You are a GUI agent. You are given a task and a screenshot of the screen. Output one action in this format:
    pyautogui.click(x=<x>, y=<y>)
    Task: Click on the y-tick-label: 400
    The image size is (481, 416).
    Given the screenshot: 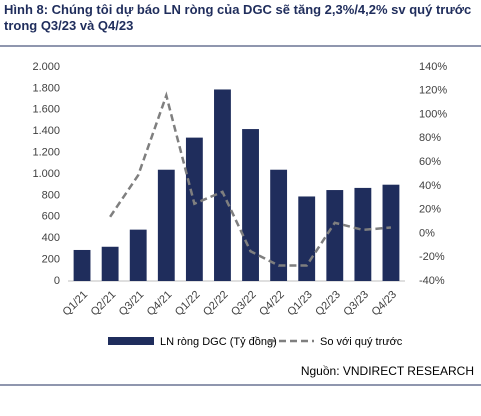 What is the action you would take?
    pyautogui.click(x=51, y=238)
    